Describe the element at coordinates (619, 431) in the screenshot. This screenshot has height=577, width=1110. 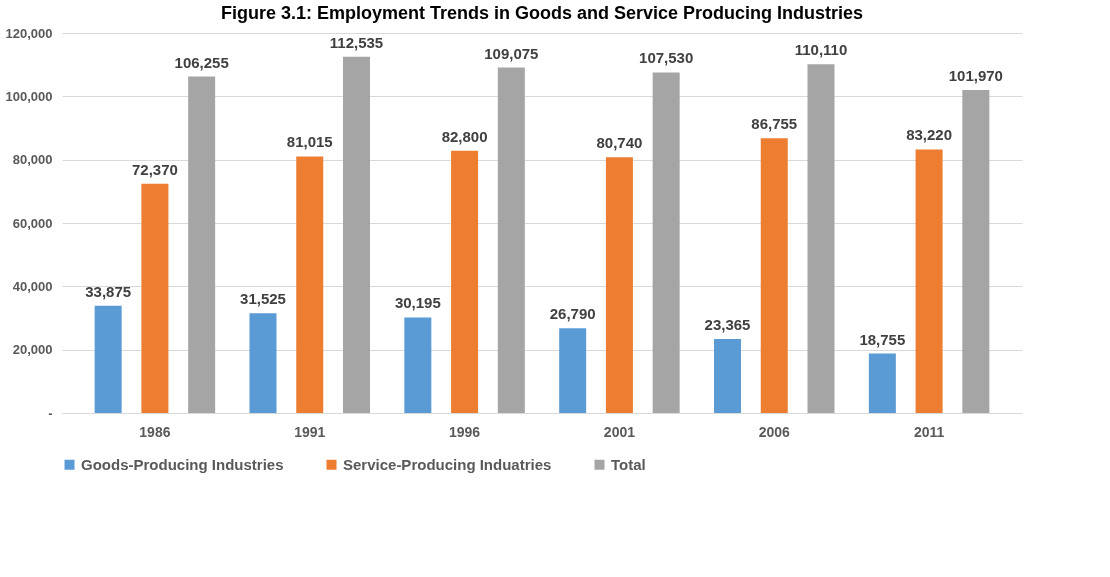
I see `x-tick-label: 2001` at that location.